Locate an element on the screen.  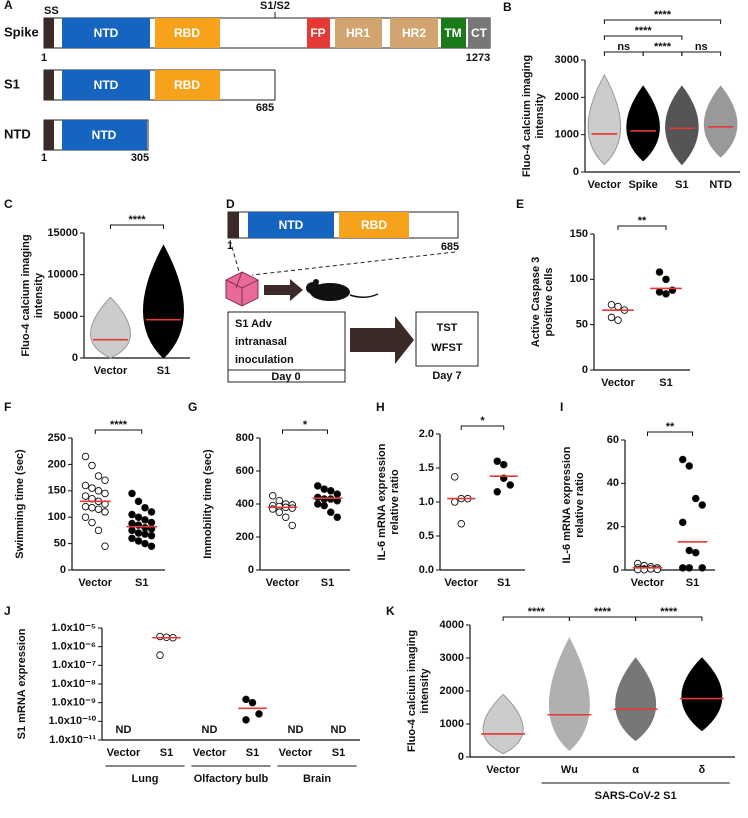
domain-label: CT is located at coordinates (479, 33).